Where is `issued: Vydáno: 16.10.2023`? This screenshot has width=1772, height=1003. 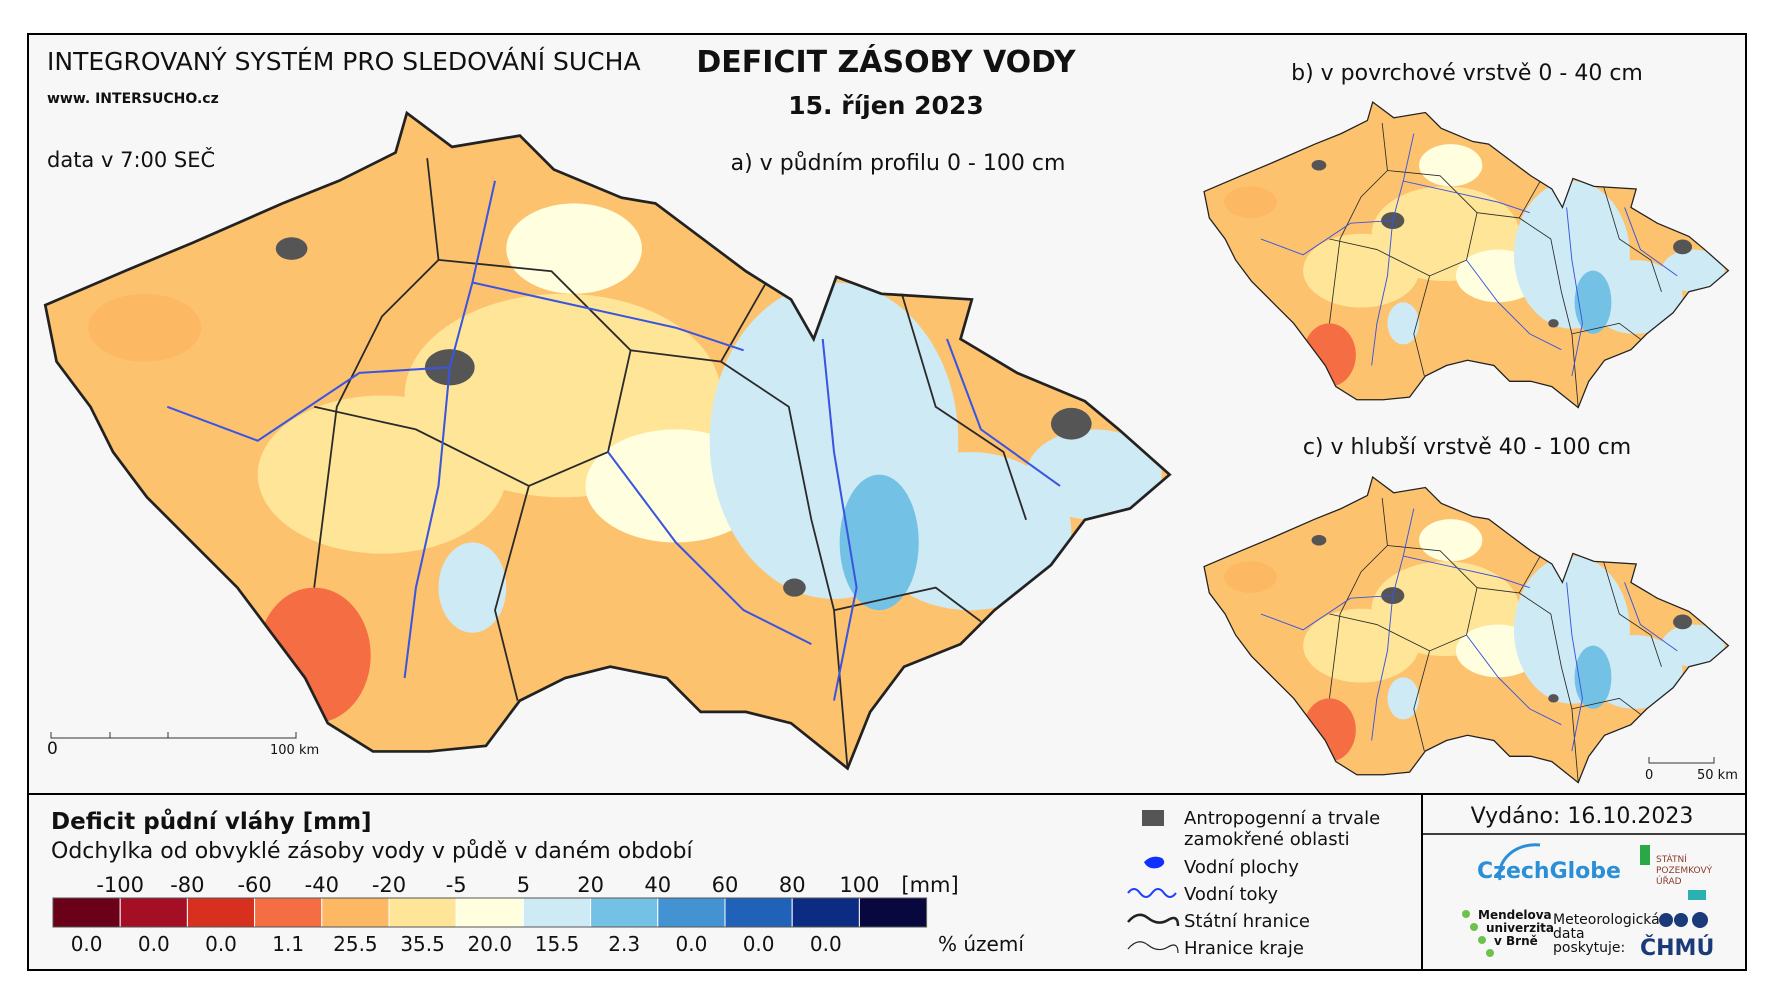
issued: Vydáno: 16.10.2023 is located at coordinates (1582, 816).